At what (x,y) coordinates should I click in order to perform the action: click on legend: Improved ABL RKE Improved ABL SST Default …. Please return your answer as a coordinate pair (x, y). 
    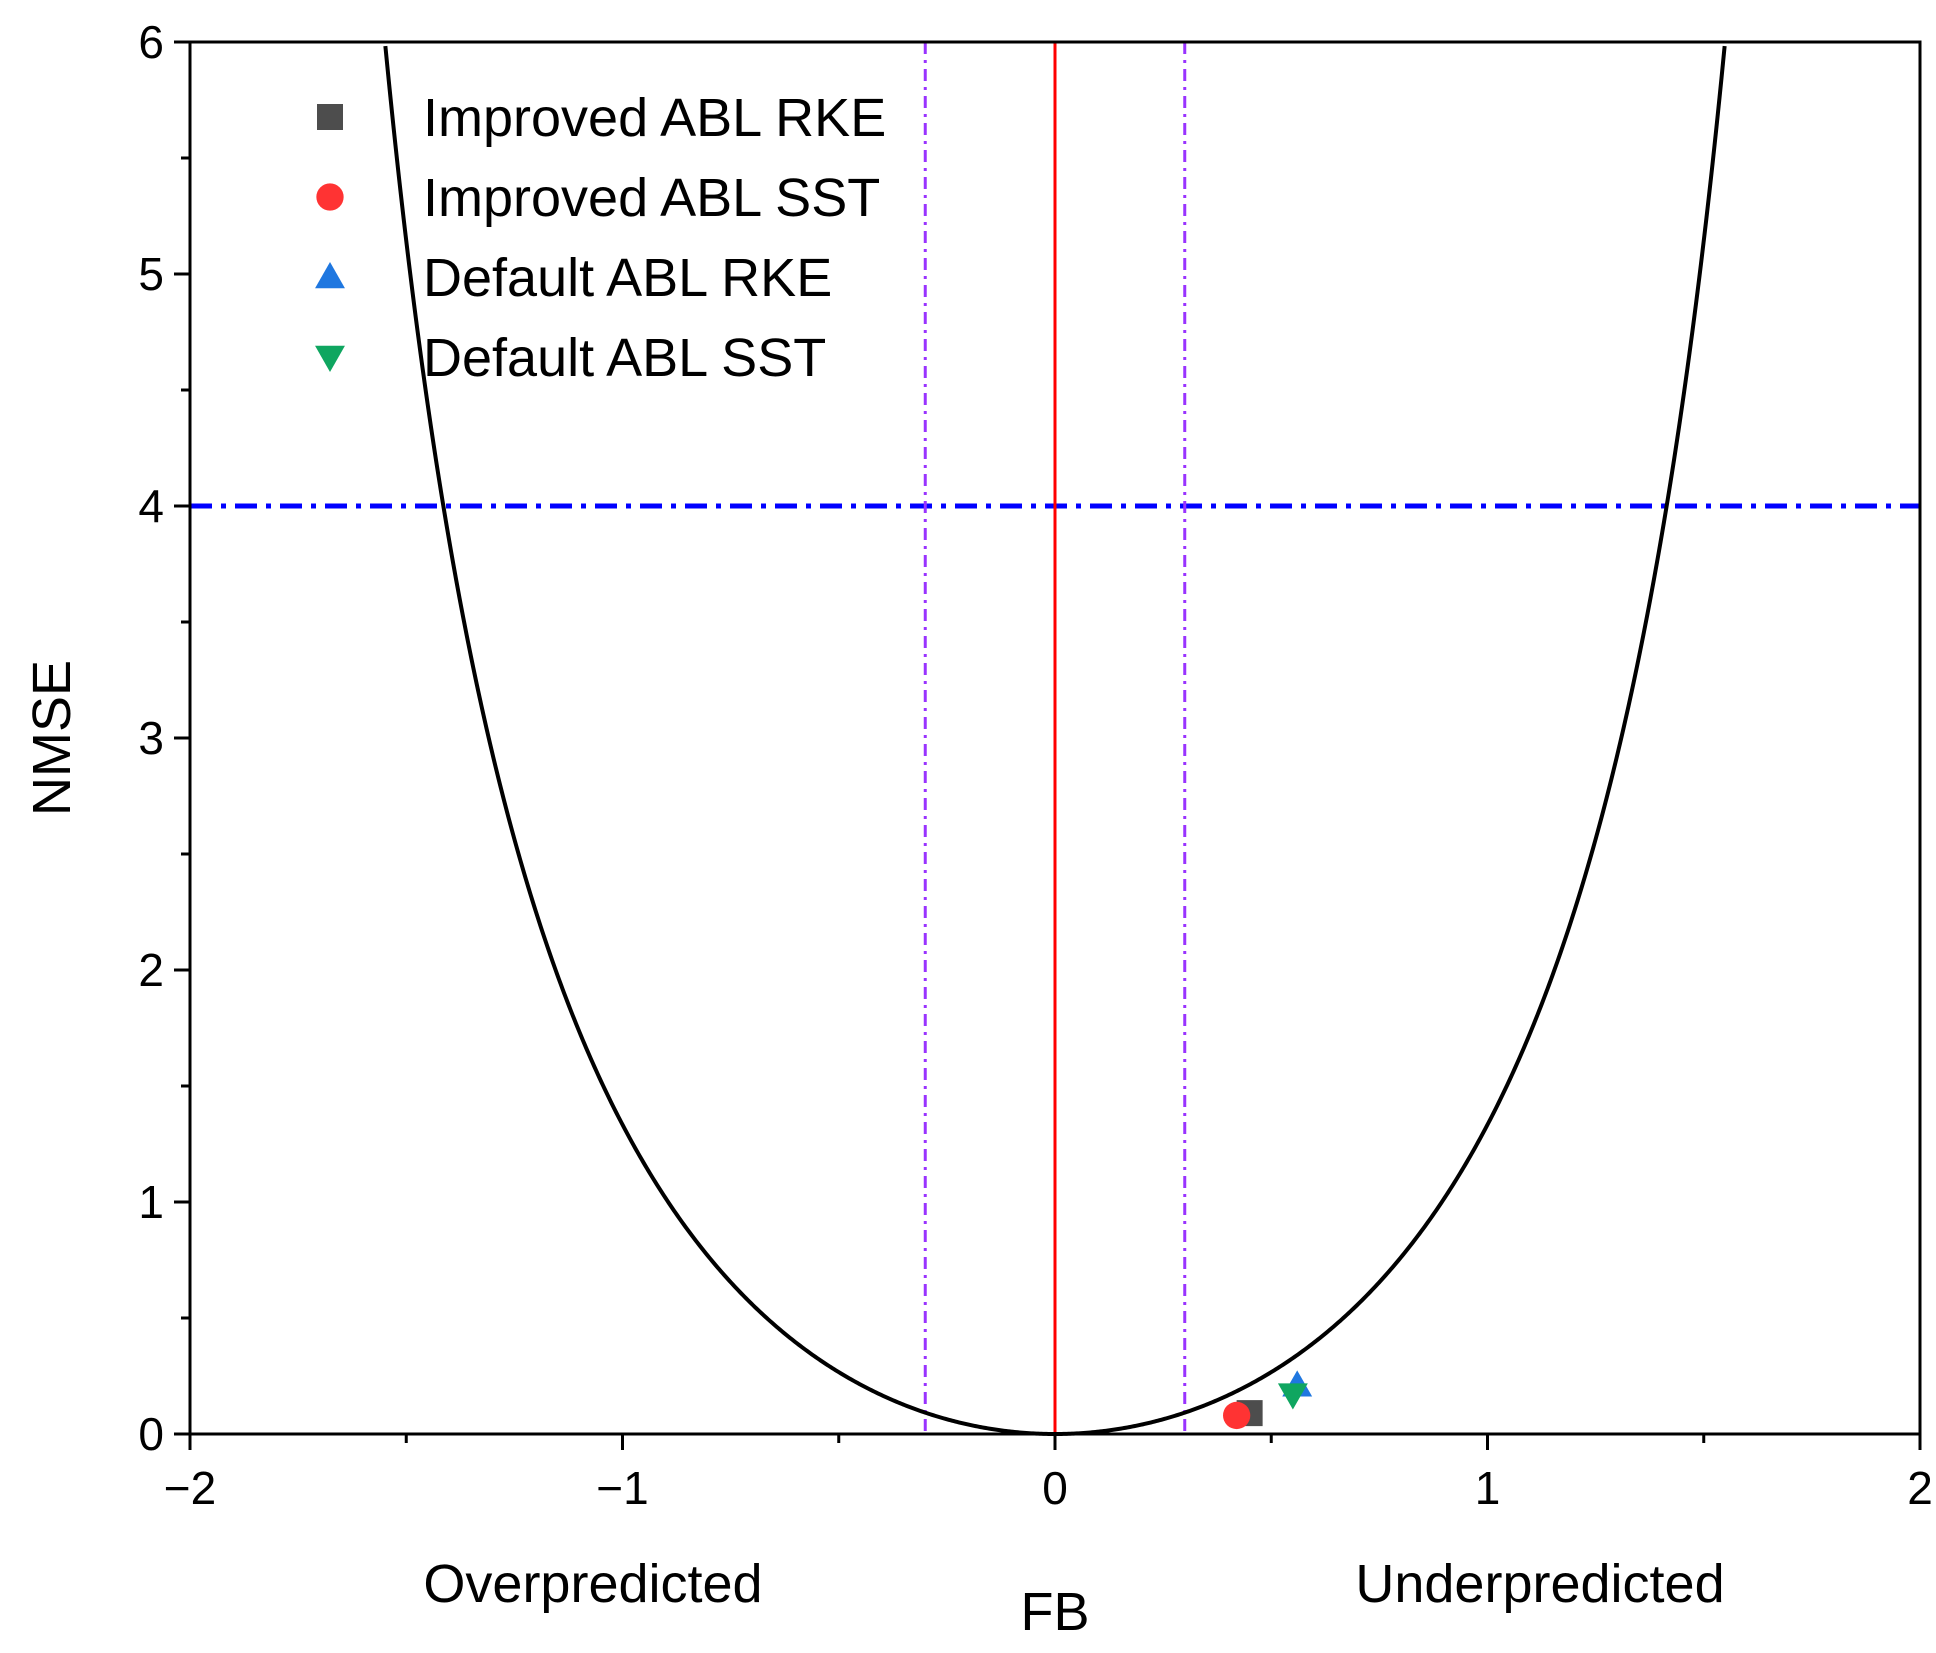
    Looking at the image, I should click on (600, 238).